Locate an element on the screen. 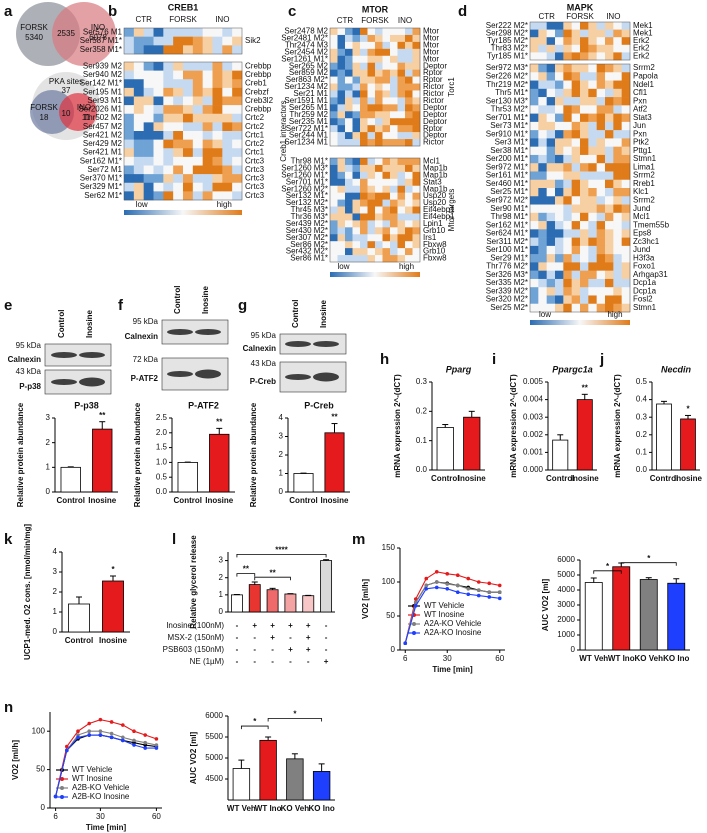 This screenshot has height=833, width=707. legend-high: high is located at coordinates (406, 266).